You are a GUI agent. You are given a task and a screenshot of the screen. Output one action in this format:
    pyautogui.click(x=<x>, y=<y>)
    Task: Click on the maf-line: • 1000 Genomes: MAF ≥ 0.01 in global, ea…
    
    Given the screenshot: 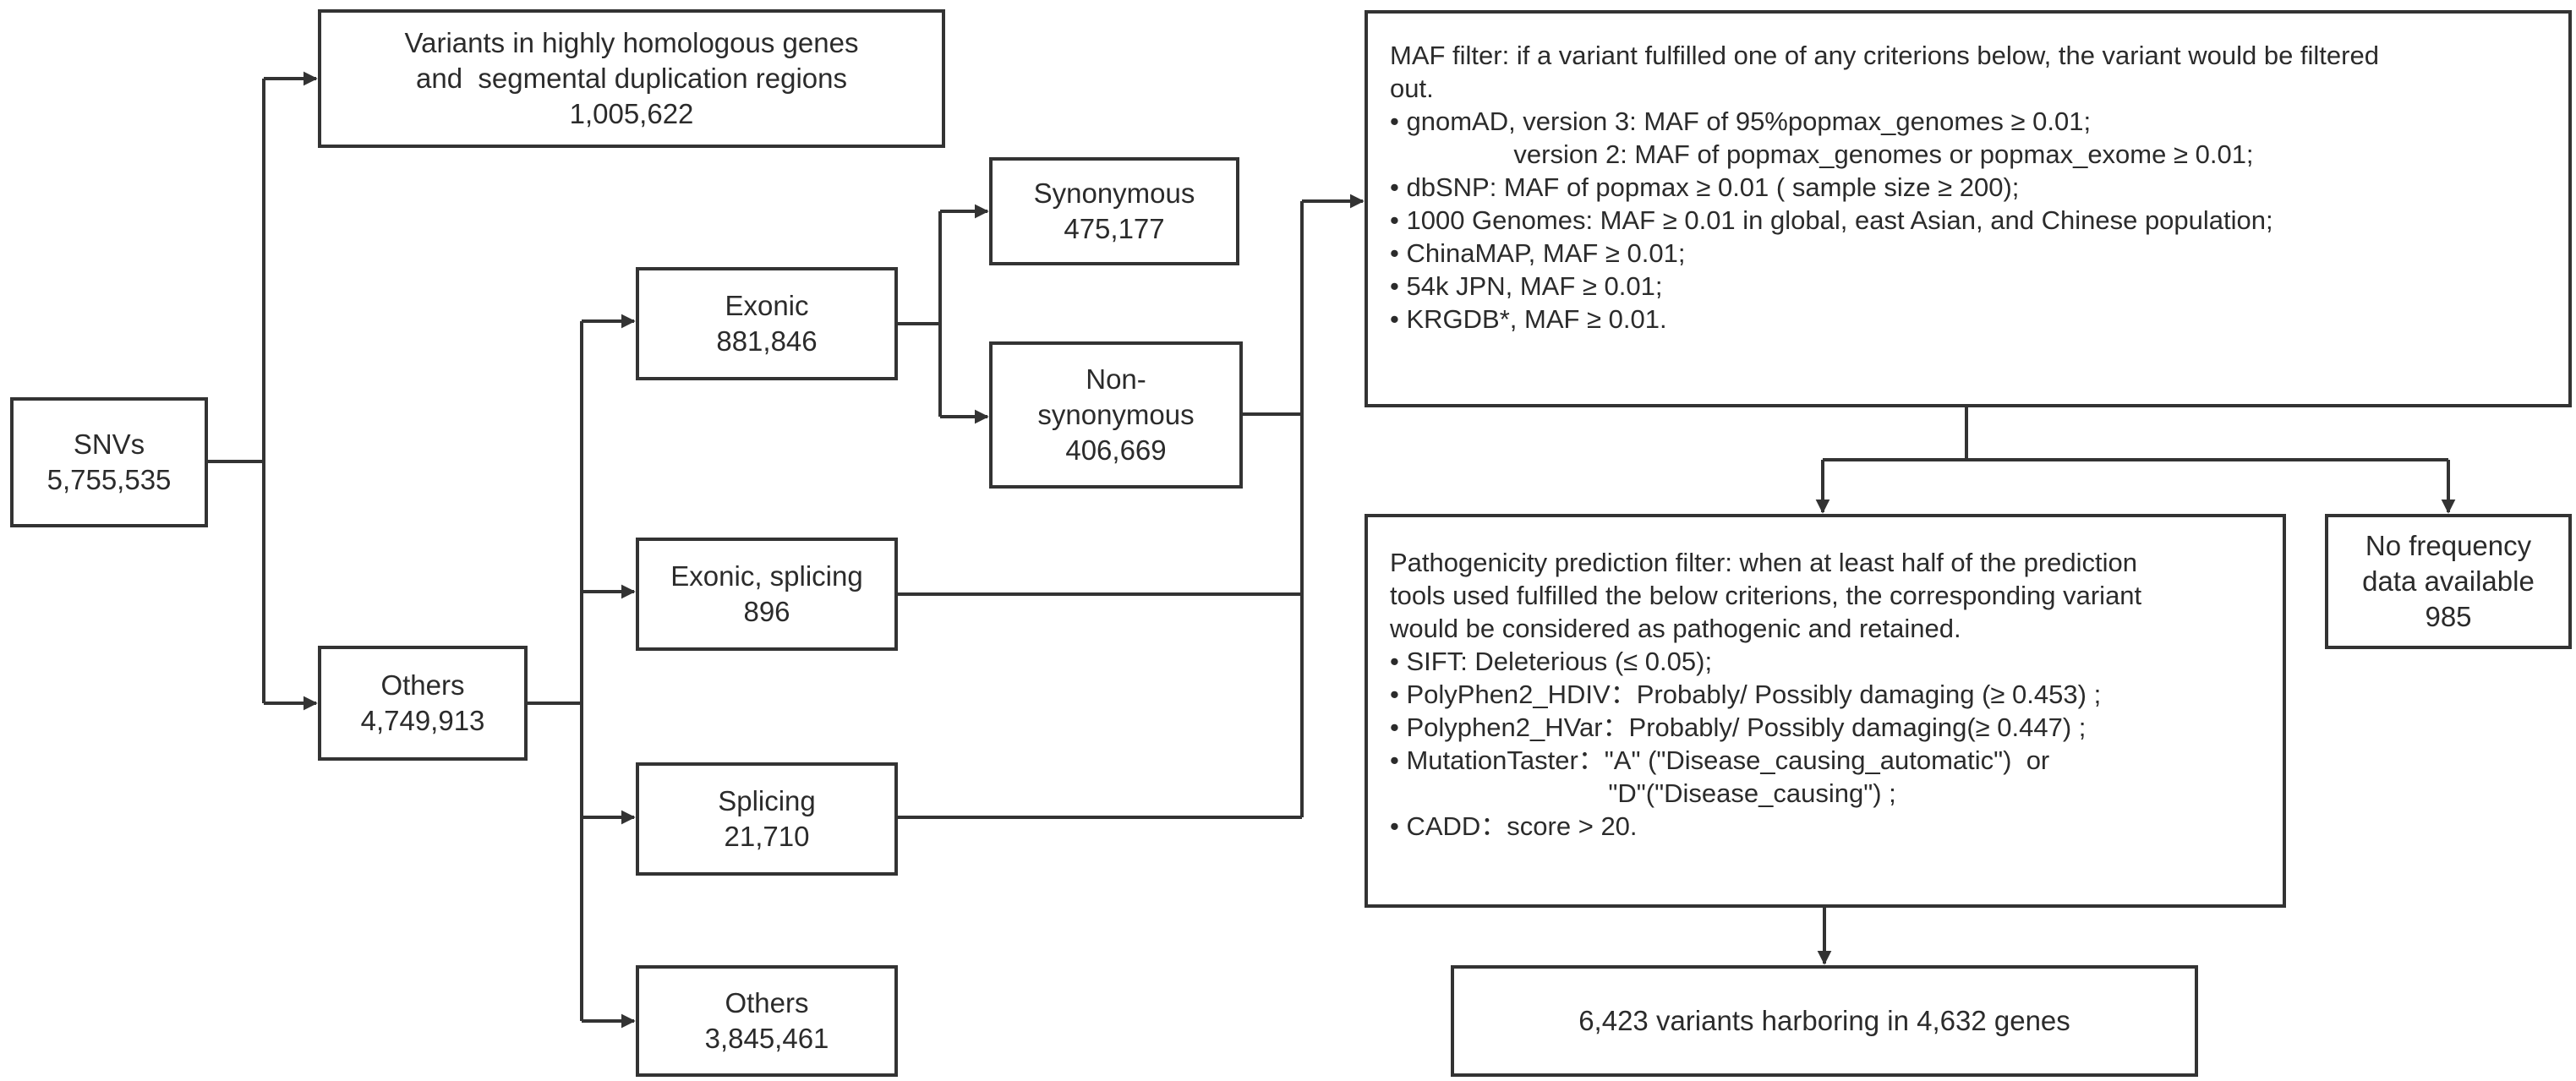 What is the action you would take?
    pyautogui.click(x=1831, y=220)
    